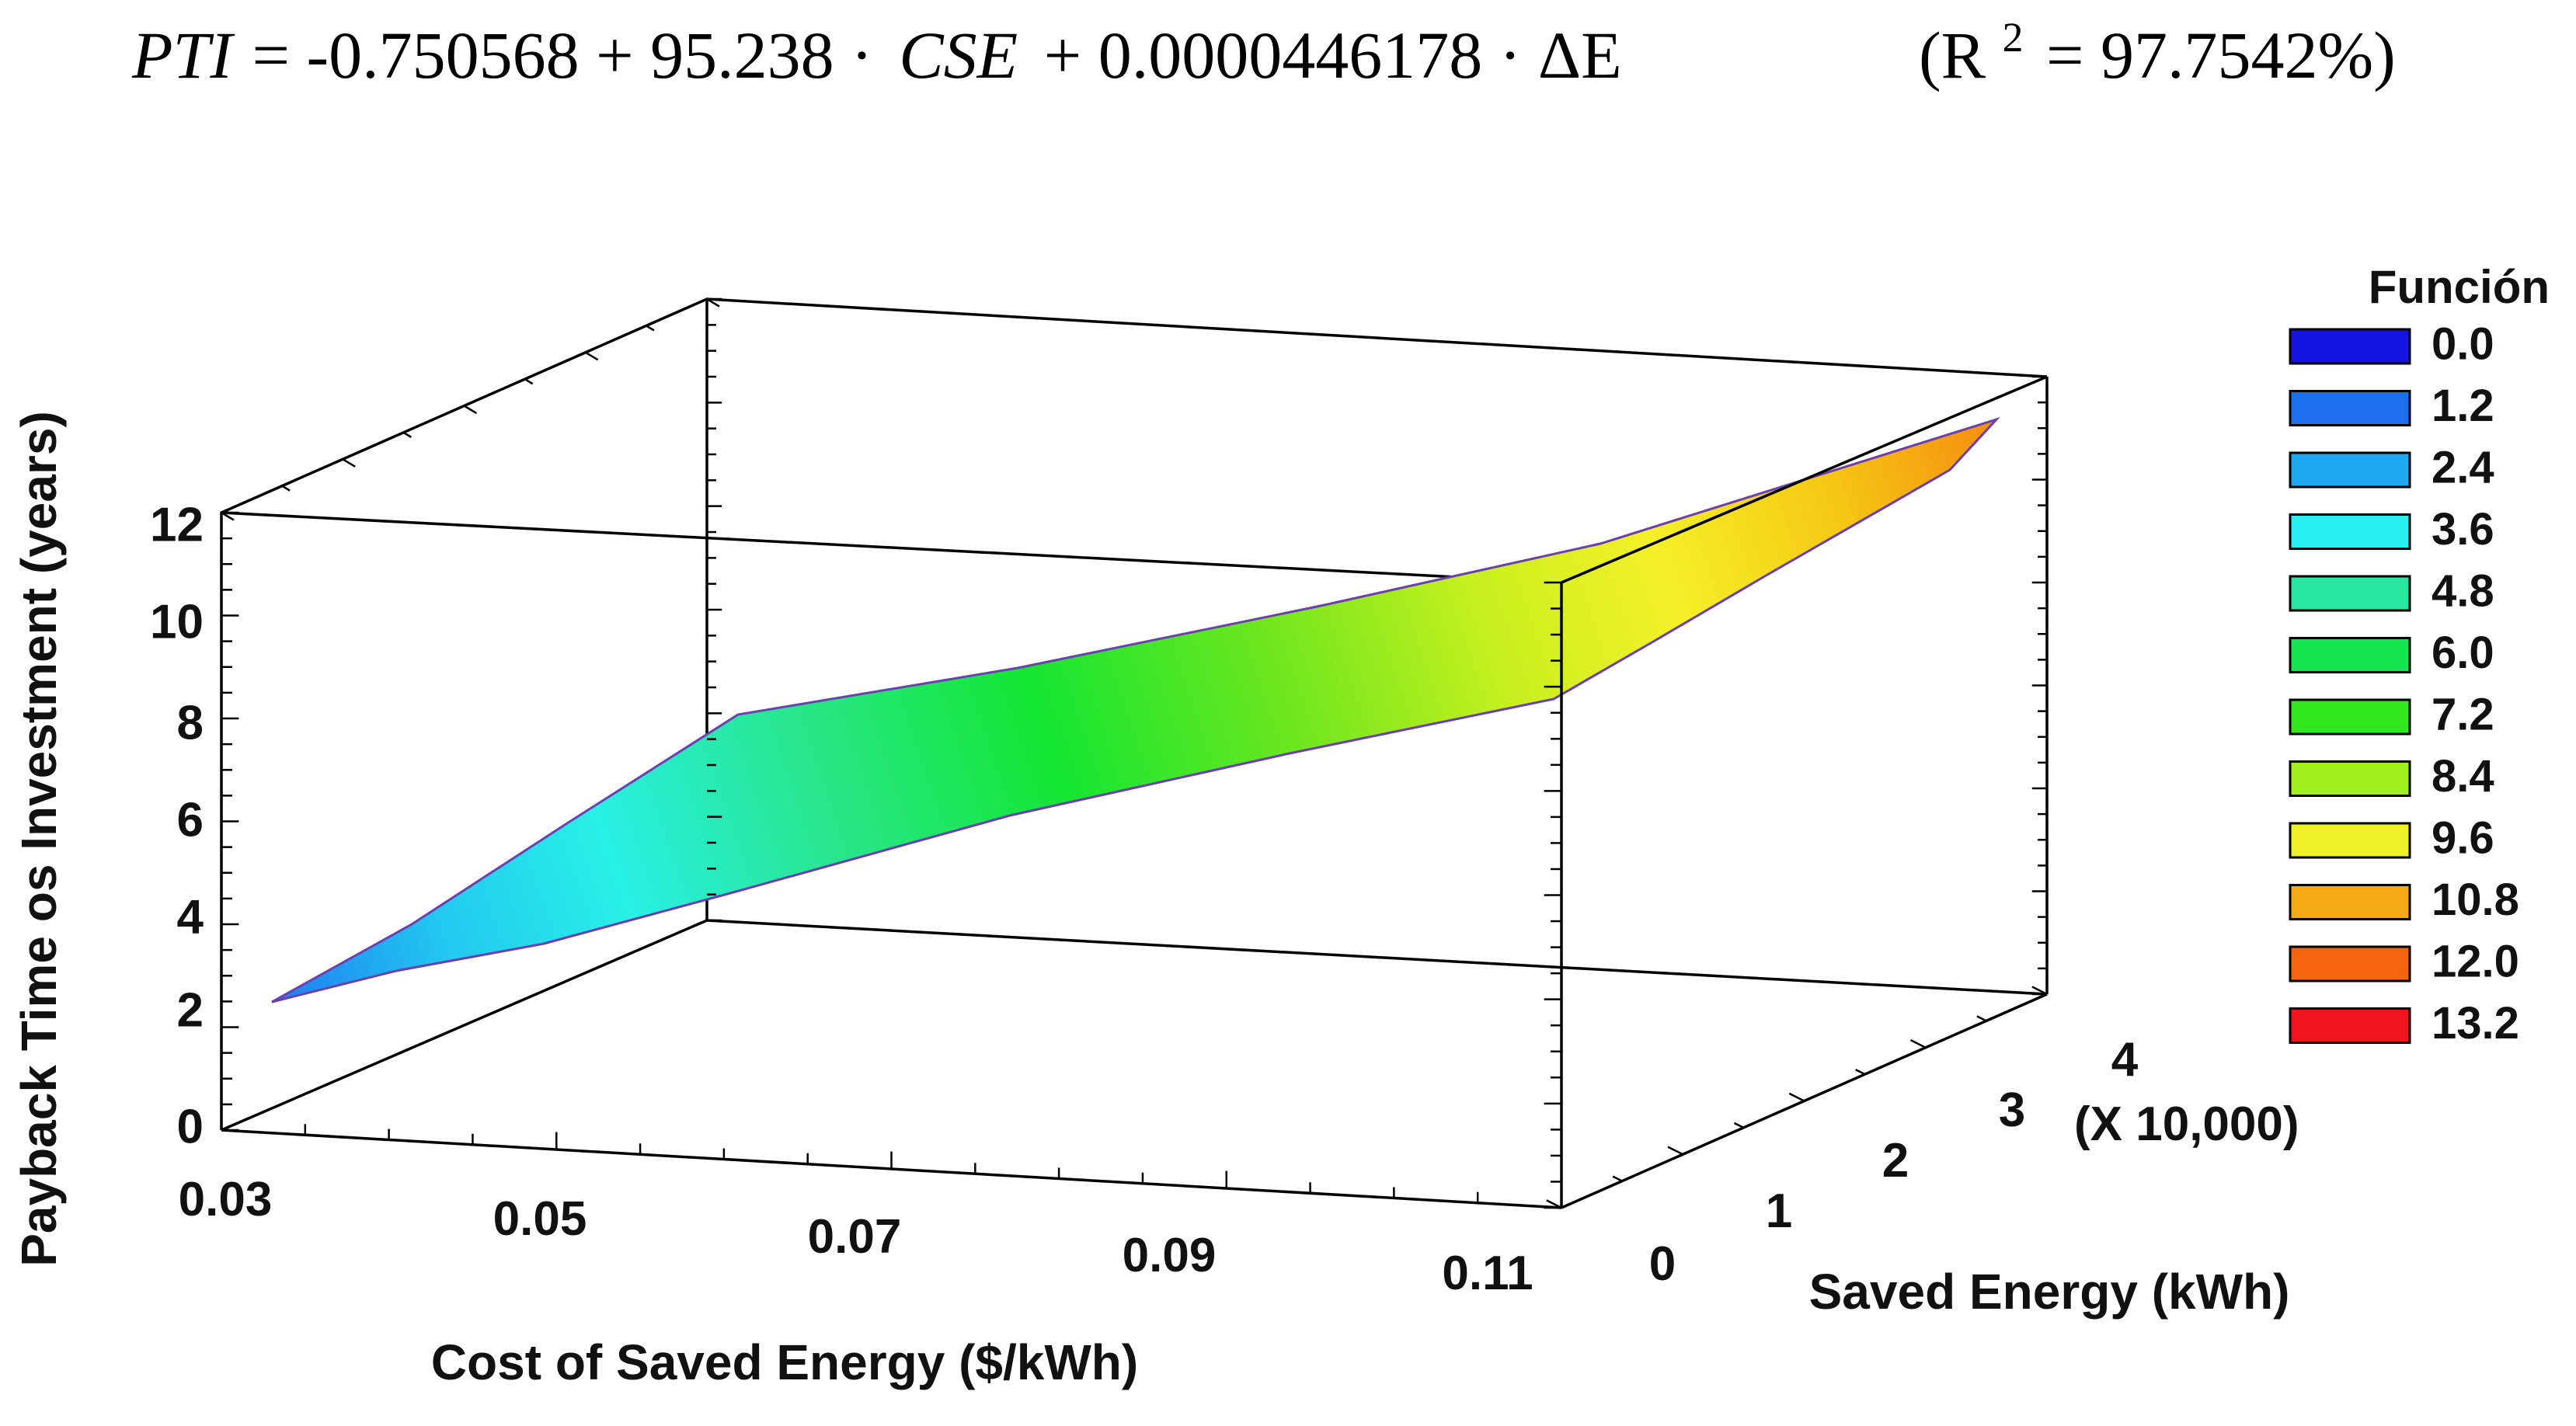 Image resolution: width=2576 pixels, height=1426 pixels. I want to click on legend-label: 12.0, so click(2475, 961).